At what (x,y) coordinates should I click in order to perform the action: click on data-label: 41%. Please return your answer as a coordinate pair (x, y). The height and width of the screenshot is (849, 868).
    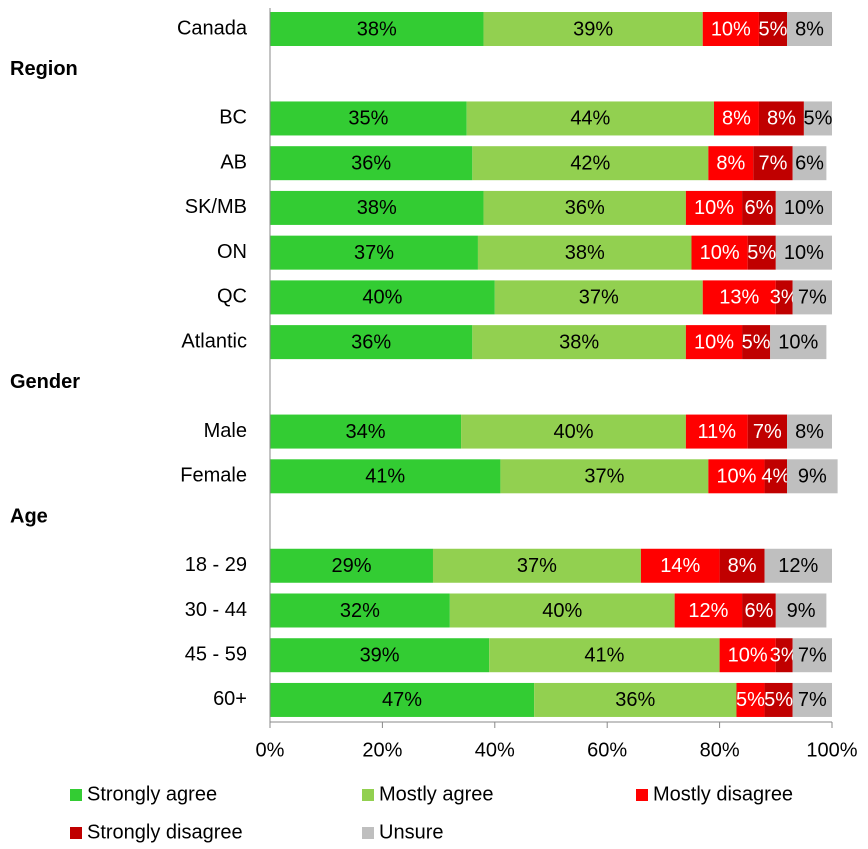
    Looking at the image, I should click on (385, 477).